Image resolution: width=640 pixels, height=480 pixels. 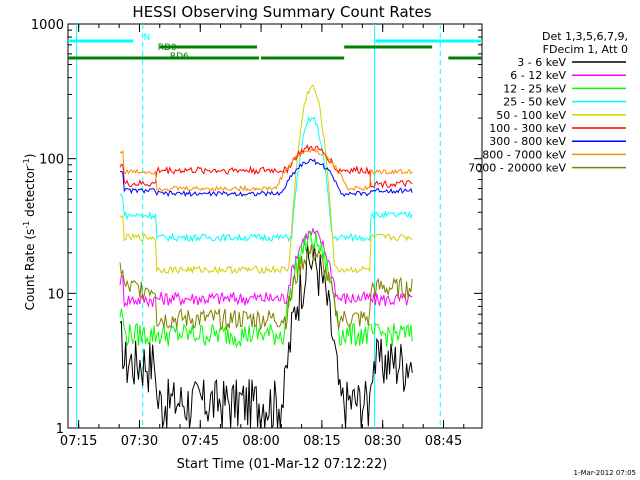 I want to click on x-tick-label: 07:15, so click(x=78, y=441).